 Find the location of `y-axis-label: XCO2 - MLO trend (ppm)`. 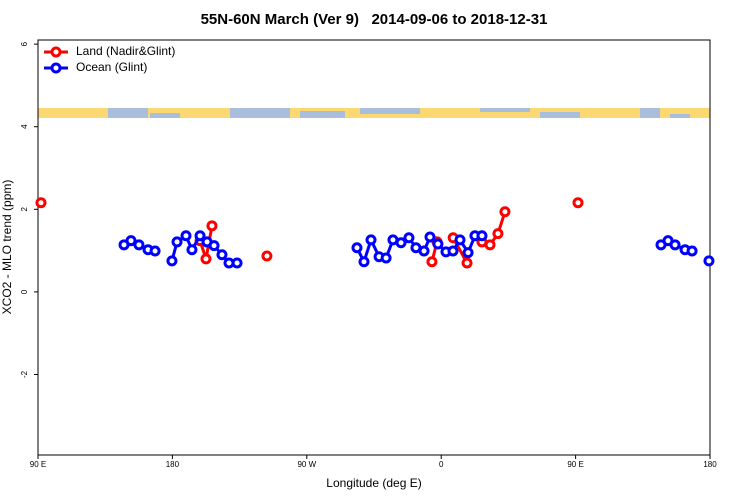

y-axis-label: XCO2 - MLO trend (ppm) is located at coordinates (7, 247).